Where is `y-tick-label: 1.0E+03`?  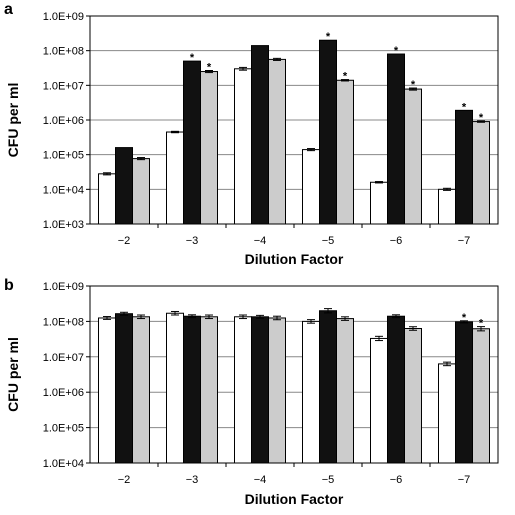
y-tick-label: 1.0E+03 is located at coordinates (63, 225).